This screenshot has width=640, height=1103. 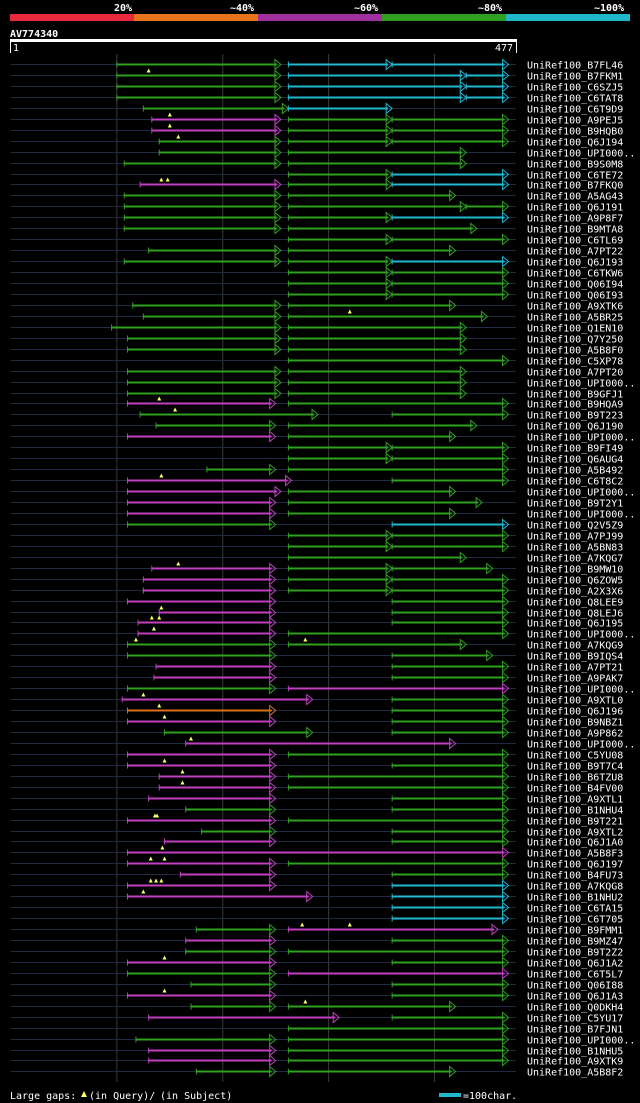 What do you see at coordinates (575, 614) in the screenshot?
I see `hit-label: UniRef100_Q8LEJ6` at bounding box center [575, 614].